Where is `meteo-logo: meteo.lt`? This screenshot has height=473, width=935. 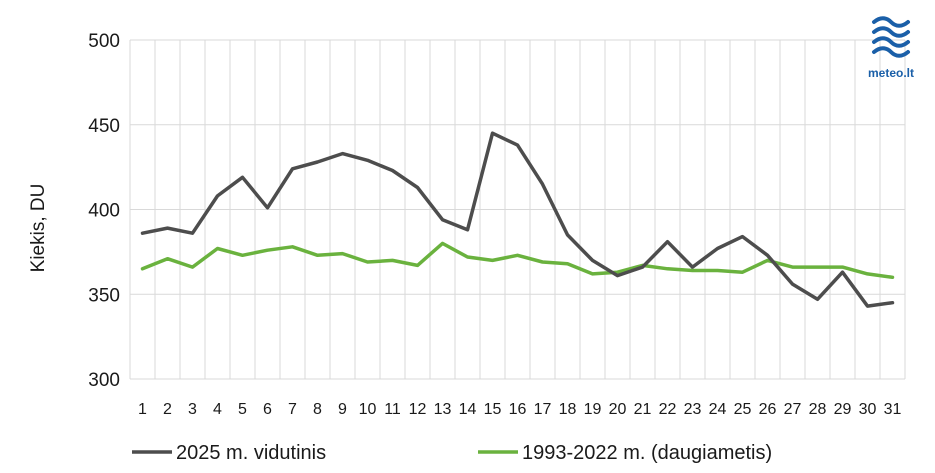
meteo-logo: meteo.lt is located at coordinates (891, 48).